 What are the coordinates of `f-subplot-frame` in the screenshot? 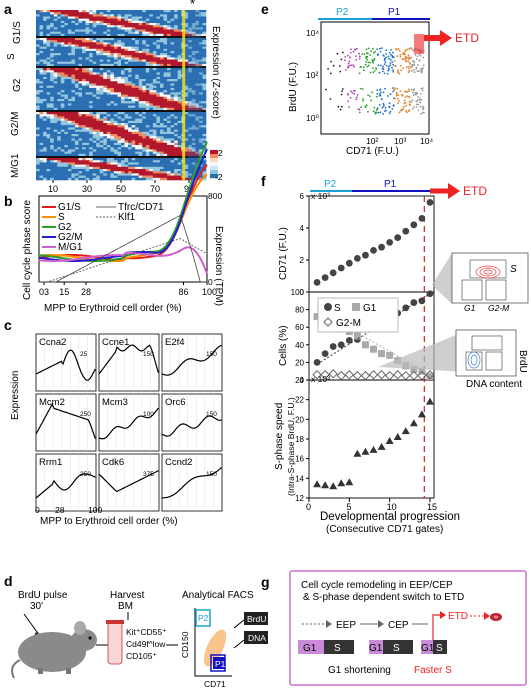 It's located at (371, 439).